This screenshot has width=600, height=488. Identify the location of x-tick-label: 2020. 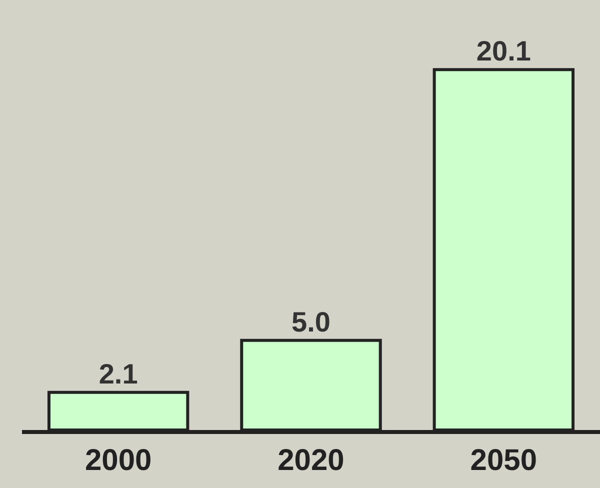
(311, 460).